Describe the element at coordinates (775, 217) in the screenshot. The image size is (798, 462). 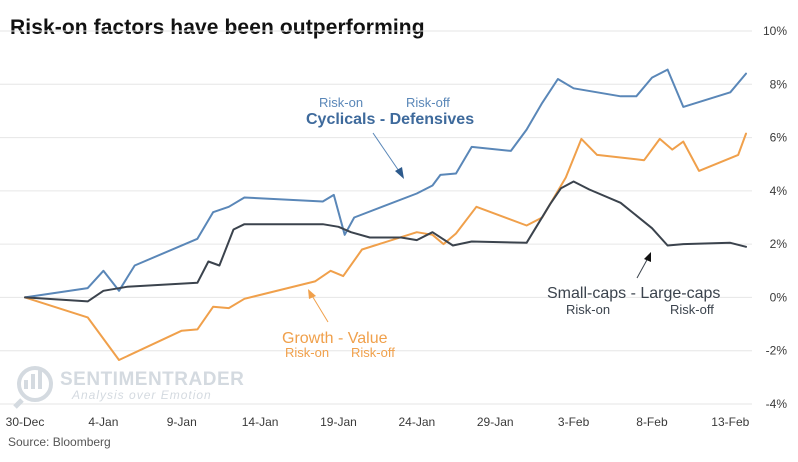
I see `y-axis: 10% 8% 6% 4% 2% 0% -2% -4%` at that location.